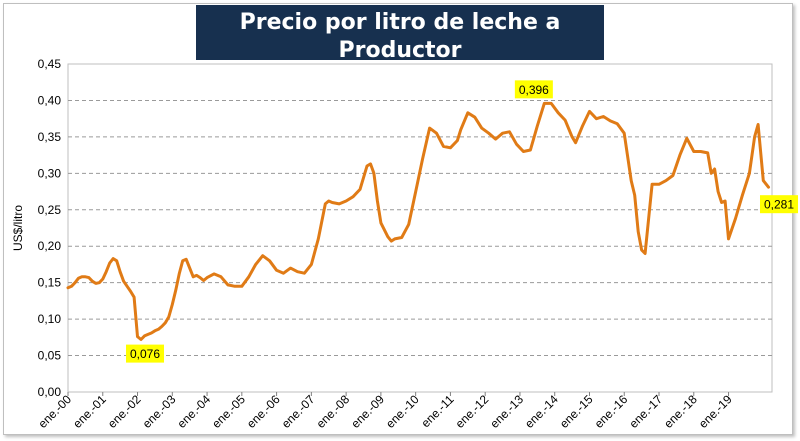  What do you see at coordinates (159, 411) in the screenshot?
I see `x-tick-label: ene.-03` at bounding box center [159, 411].